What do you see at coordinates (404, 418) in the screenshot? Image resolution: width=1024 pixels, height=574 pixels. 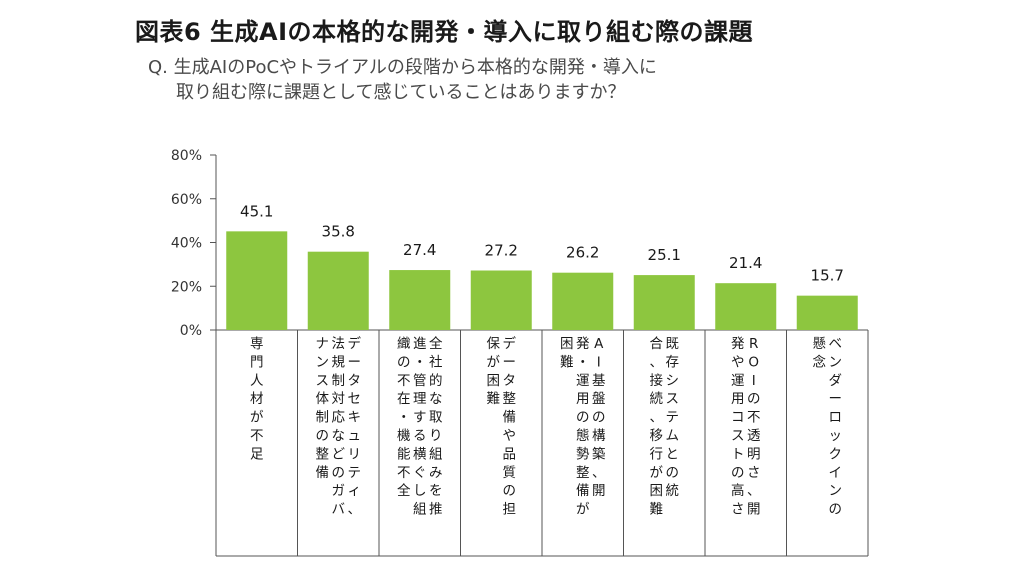 I see `category-label-char: ・` at bounding box center [404, 418].